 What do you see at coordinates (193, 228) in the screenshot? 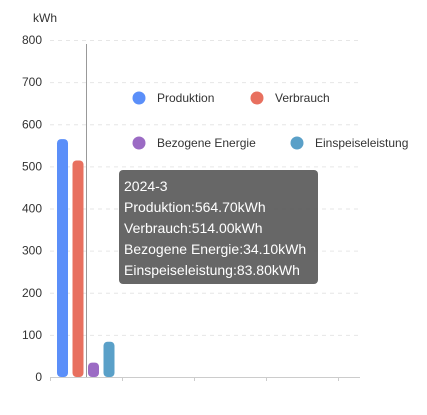
I see `tooltip-line-verbrauch: Verbrauch:514.00kWh` at bounding box center [193, 228].